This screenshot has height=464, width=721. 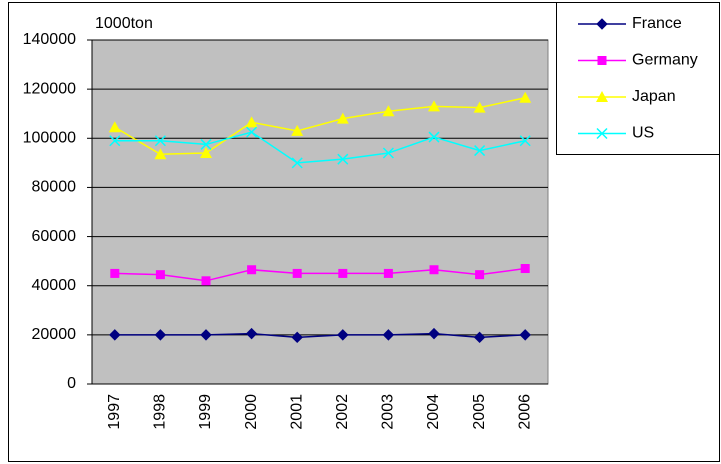 What do you see at coordinates (342, 412) in the screenshot?
I see `x-tick-label: 2002` at bounding box center [342, 412].